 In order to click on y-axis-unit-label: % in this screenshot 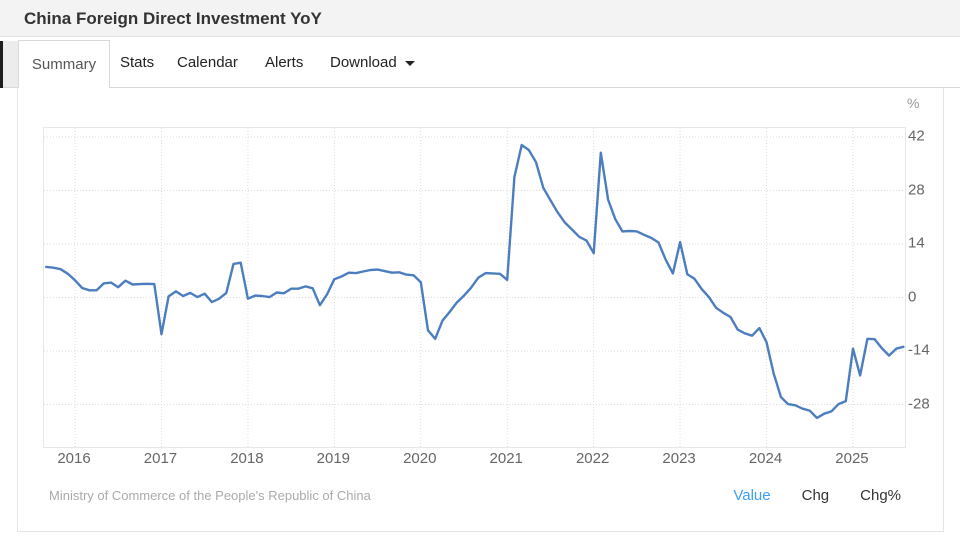, I will do `click(913, 103)`.